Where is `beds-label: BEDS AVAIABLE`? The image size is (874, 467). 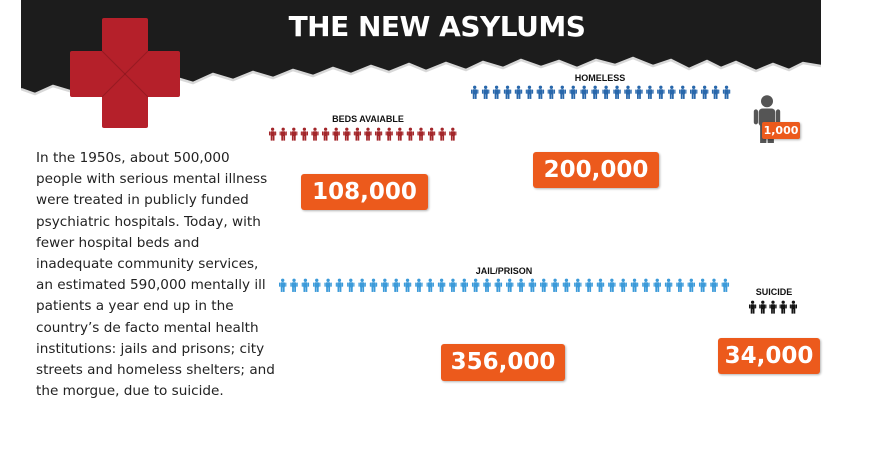
beds-label: BEDS AVAIABLE is located at coordinates (368, 119).